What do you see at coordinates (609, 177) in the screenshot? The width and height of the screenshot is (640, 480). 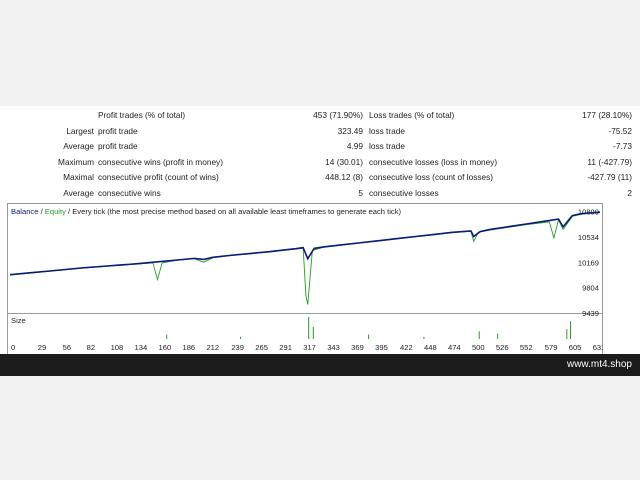 I see `stat-value-2: -427.79 (11)` at bounding box center [609, 177].